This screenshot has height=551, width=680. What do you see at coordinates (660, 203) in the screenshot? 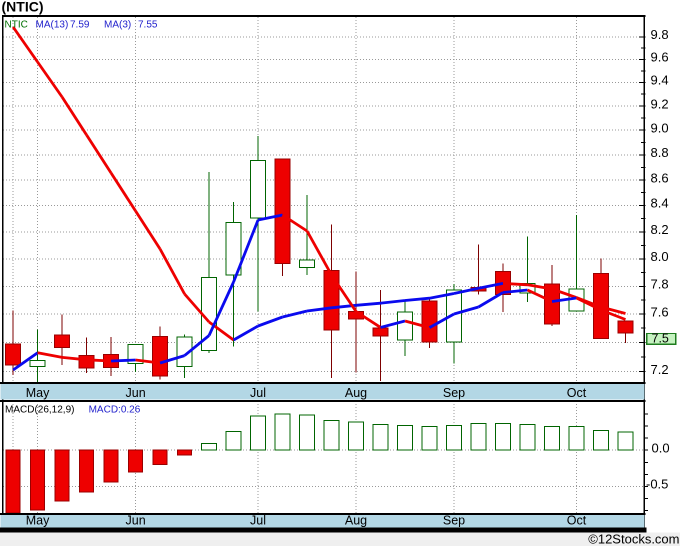
I see `svg-text: 8.4` at bounding box center [660, 203].